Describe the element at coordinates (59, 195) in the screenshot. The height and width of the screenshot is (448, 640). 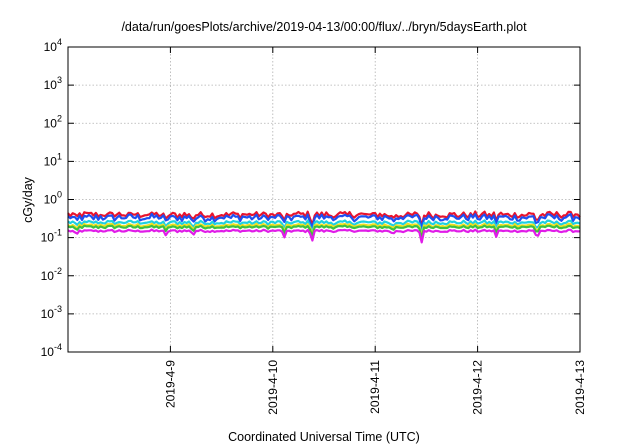
I see `y-tick-label-exponent: 0` at that location.